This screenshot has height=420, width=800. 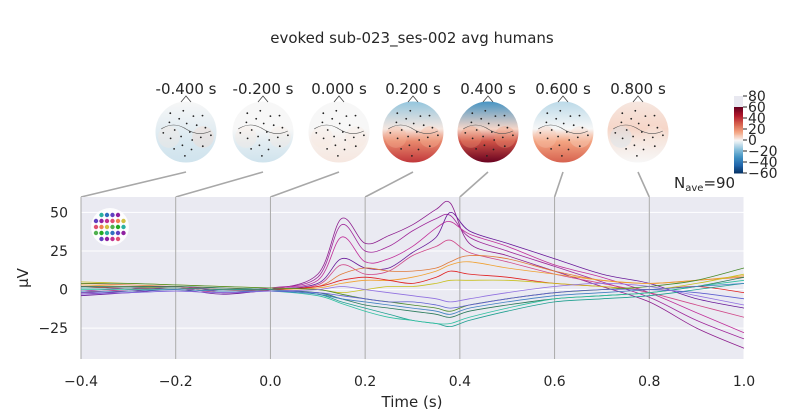 What do you see at coordinates (23, 277) in the screenshot?
I see `y-axis-label: µV` at bounding box center [23, 277].